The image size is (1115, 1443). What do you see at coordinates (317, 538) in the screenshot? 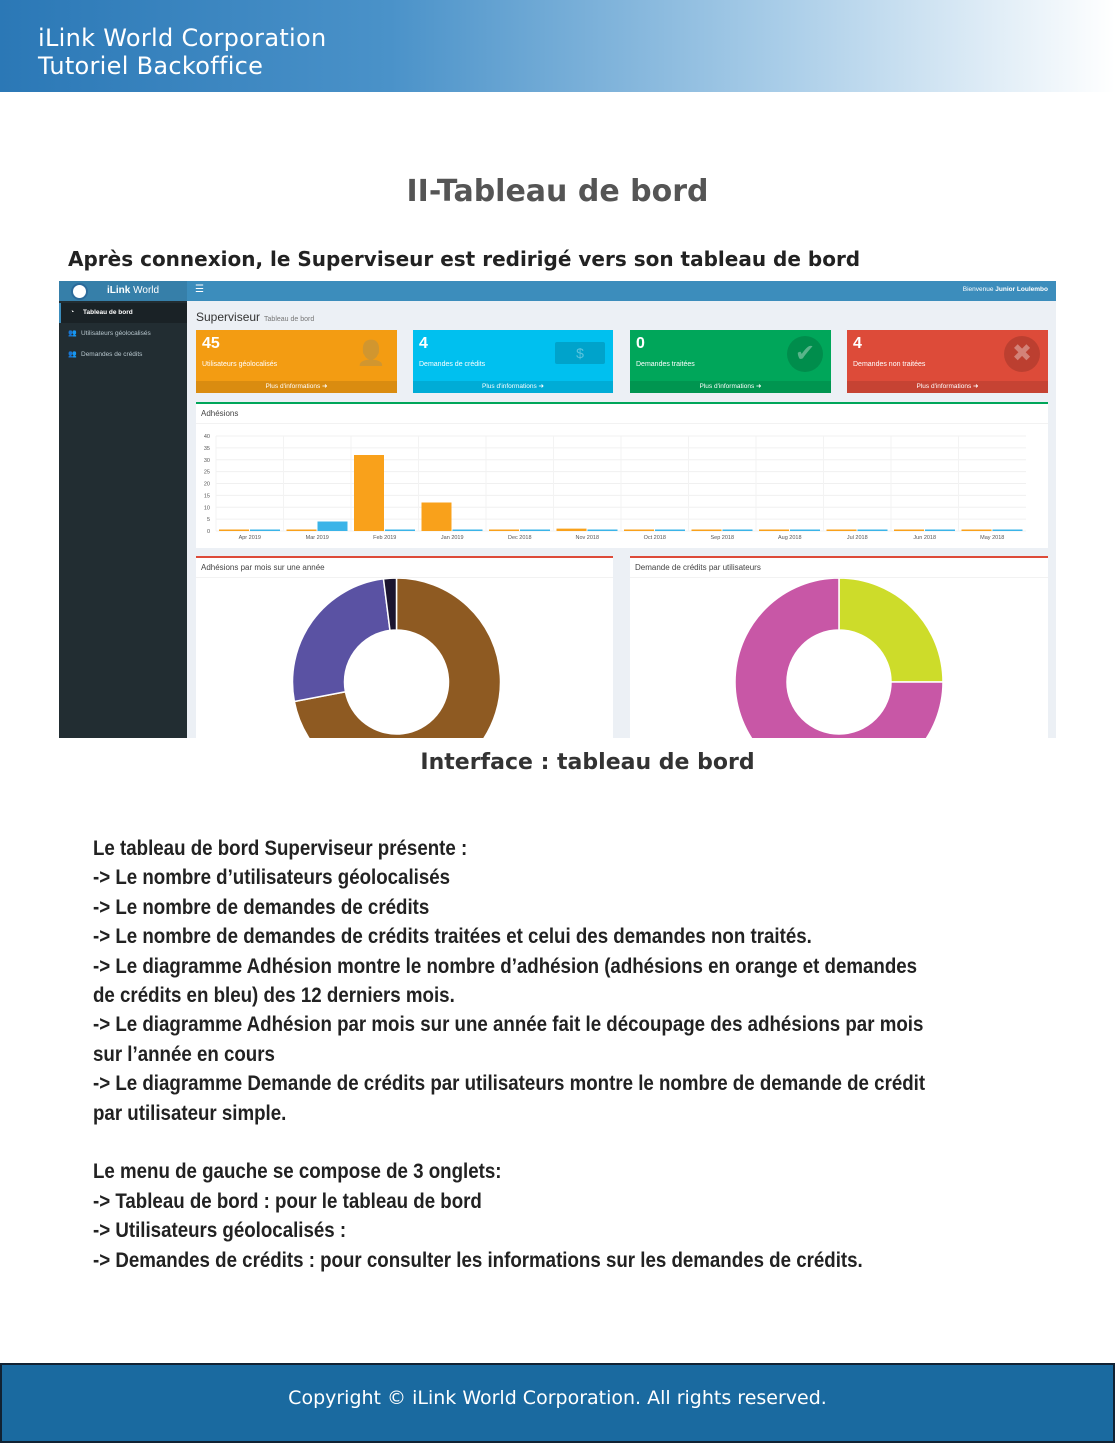
I see `x-tick-label: Mar 2019` at bounding box center [317, 538].